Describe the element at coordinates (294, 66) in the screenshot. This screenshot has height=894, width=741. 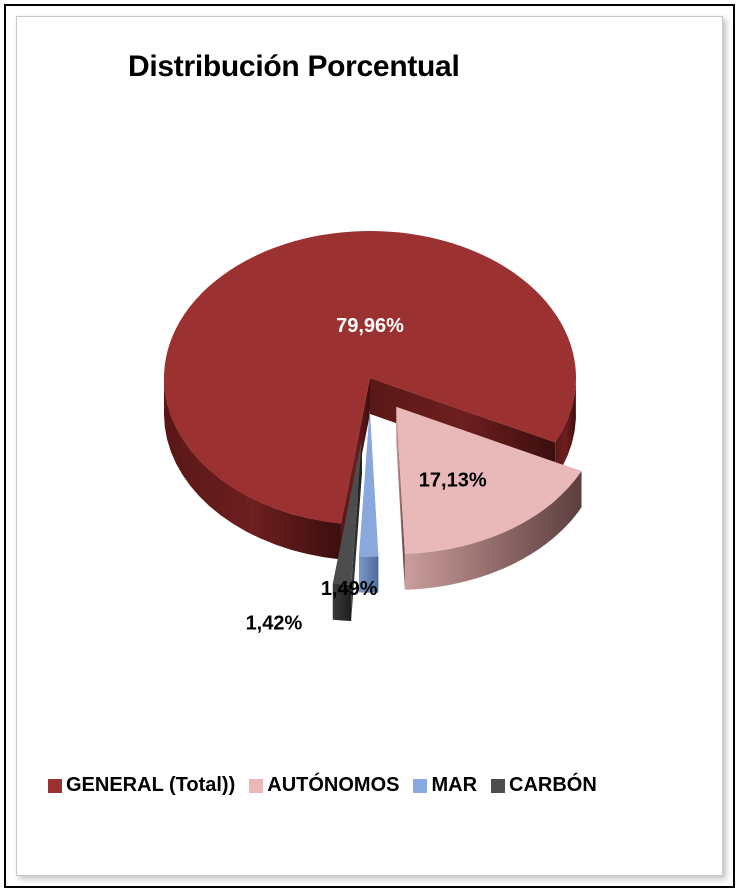
I see `chart-title: Distribución Porcentual` at that location.